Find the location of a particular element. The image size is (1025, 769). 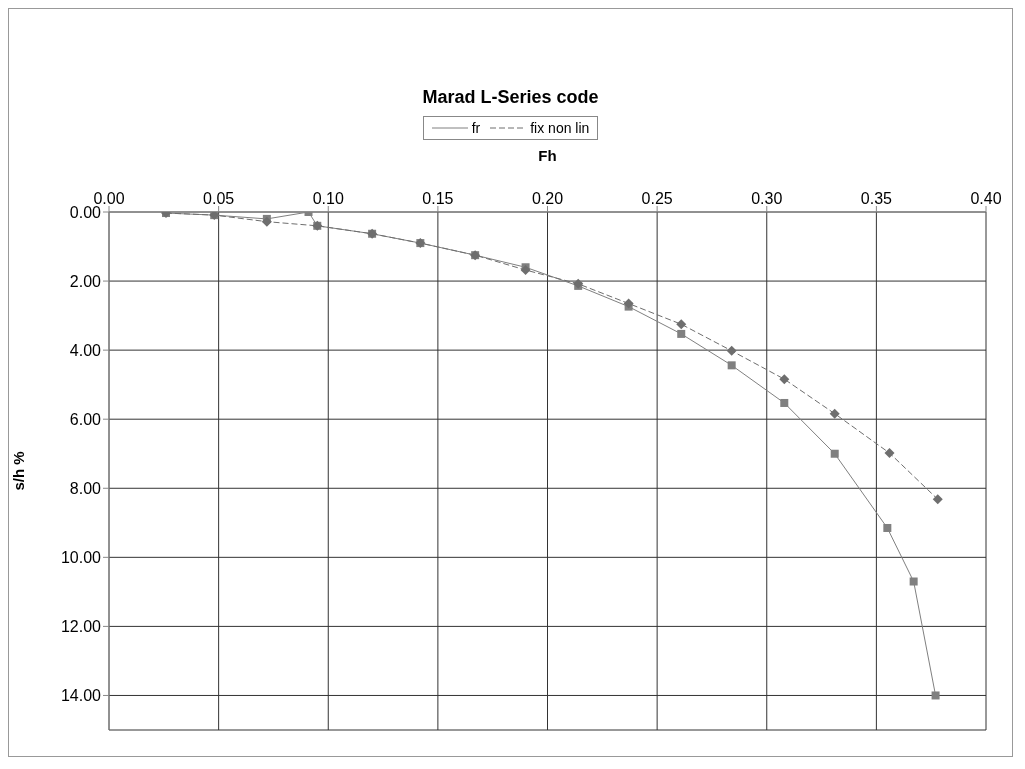

y-tick-label: 10.00 is located at coordinates (81, 558).